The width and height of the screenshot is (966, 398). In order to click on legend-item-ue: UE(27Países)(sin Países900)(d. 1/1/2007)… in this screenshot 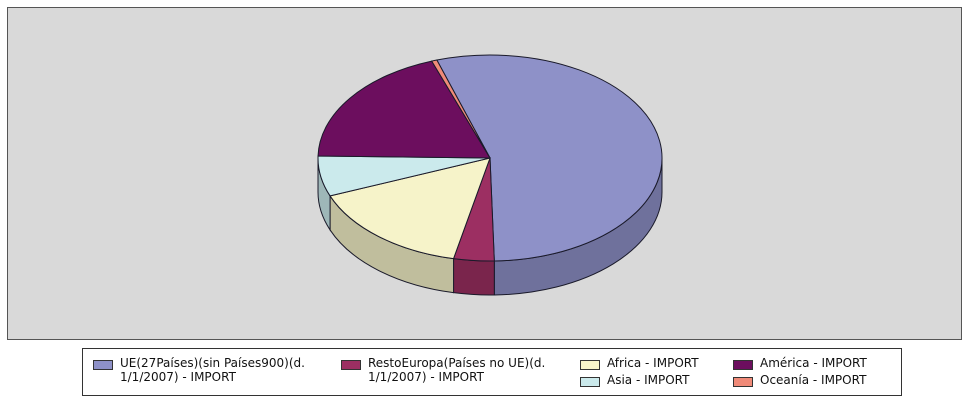, I will do `click(210, 370)`.